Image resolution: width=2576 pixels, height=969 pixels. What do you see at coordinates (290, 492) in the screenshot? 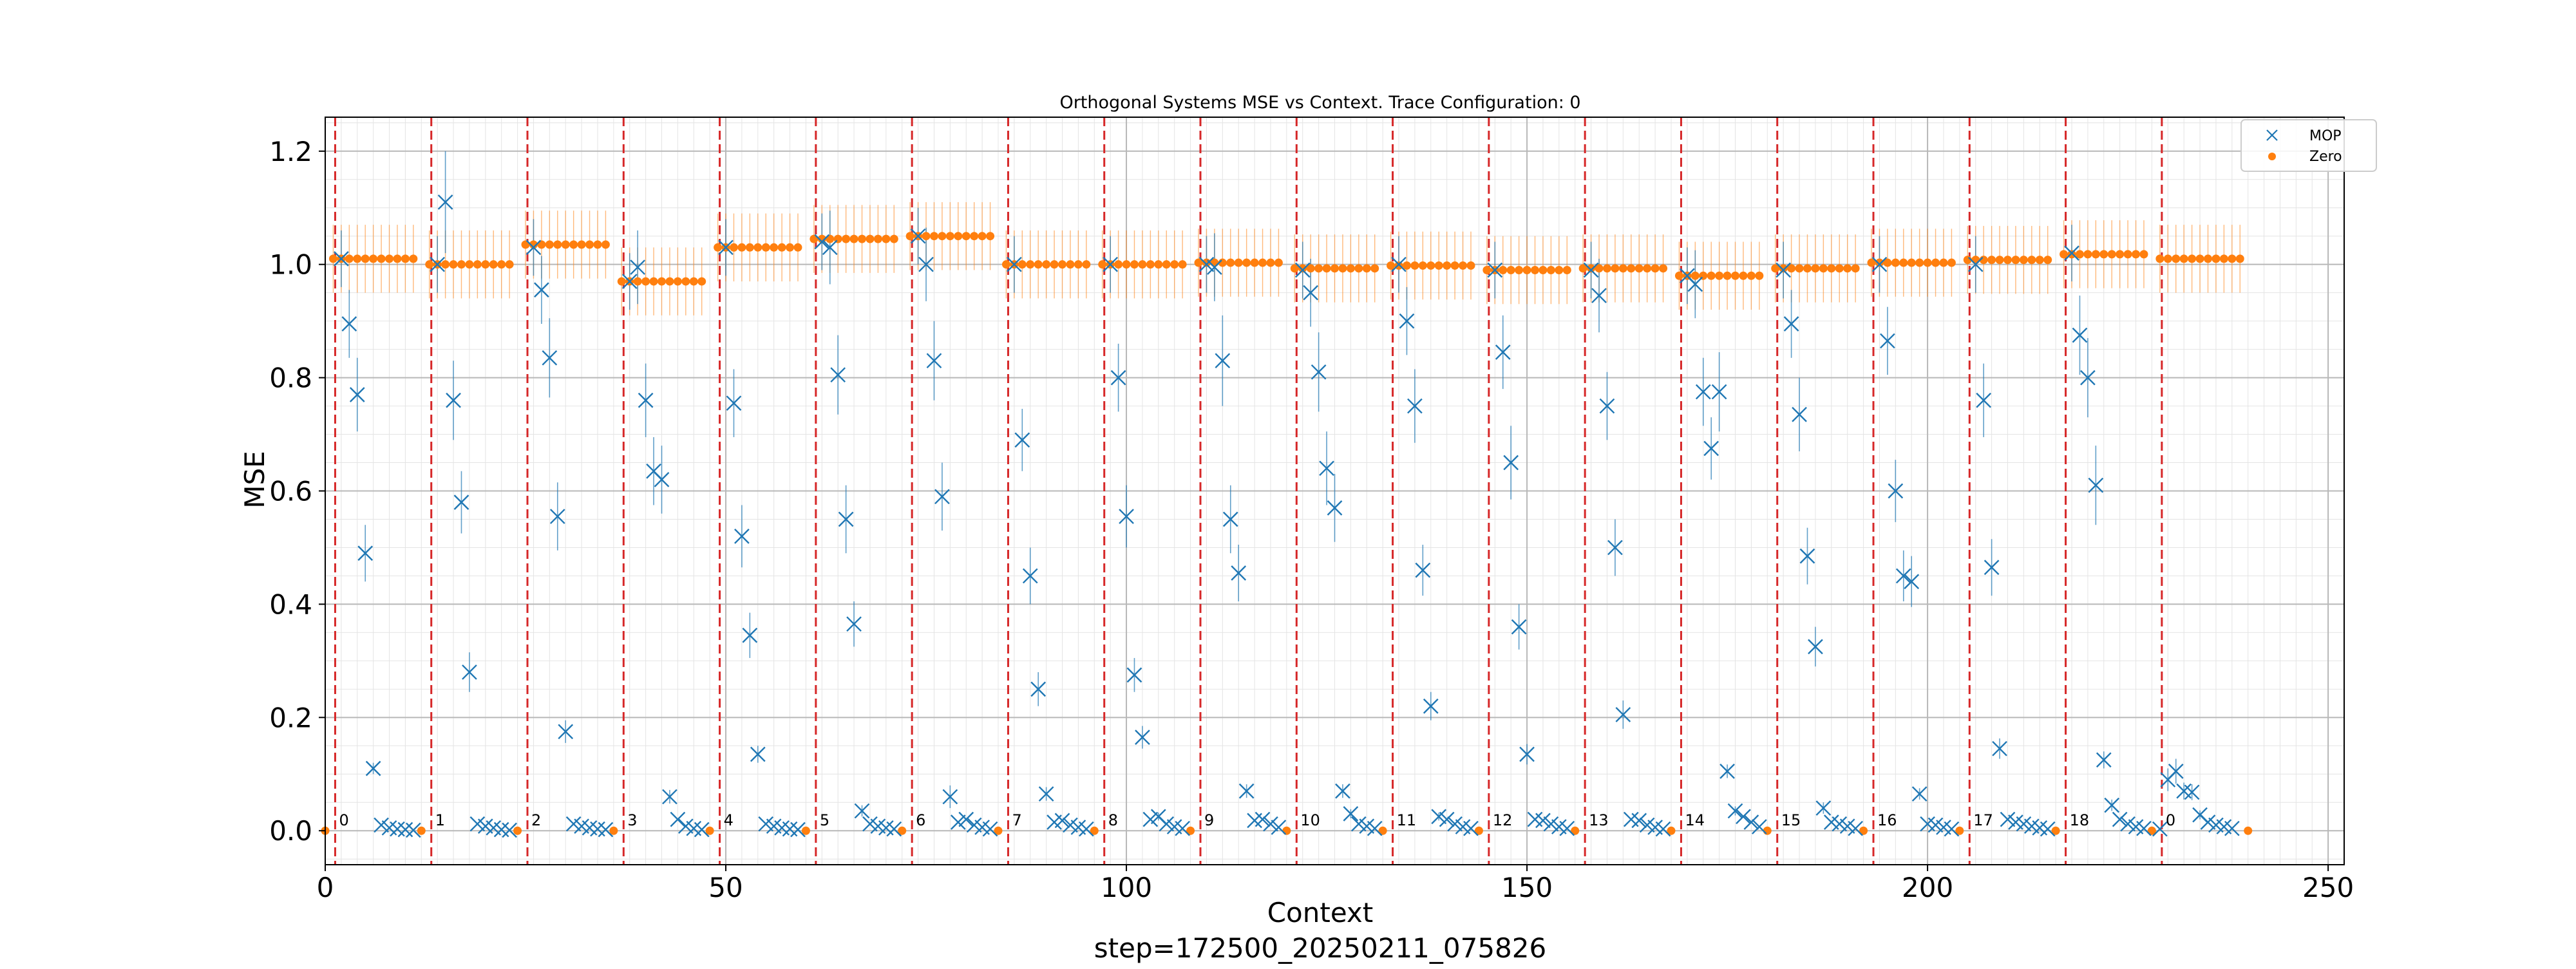
I see `y-tick-label: 0.6` at bounding box center [290, 492].